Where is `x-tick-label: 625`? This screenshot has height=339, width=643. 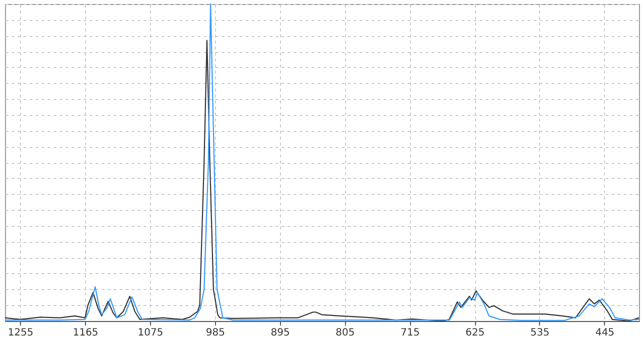 x-tick-label: 625 is located at coordinates (475, 333).